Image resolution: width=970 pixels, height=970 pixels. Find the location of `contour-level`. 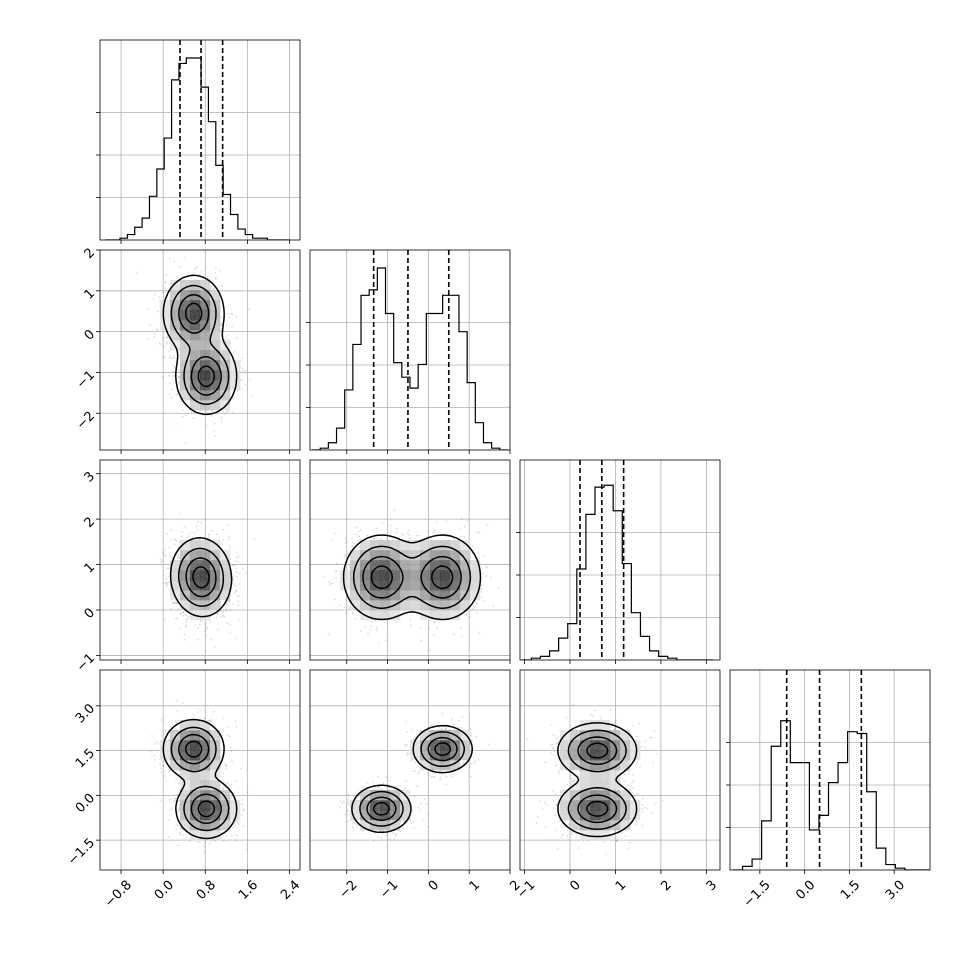

contour-level is located at coordinates (201, 577).